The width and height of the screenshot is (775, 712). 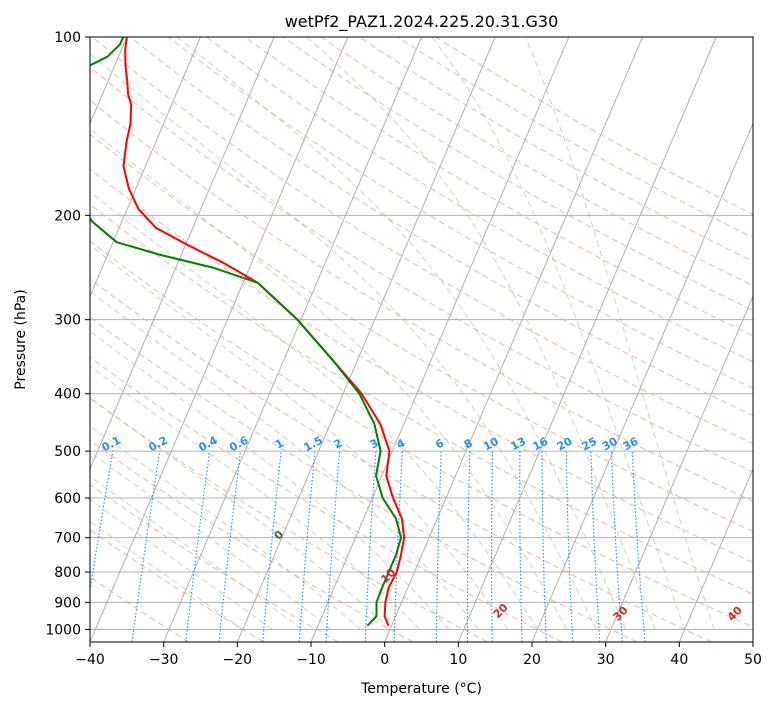 I want to click on y-tick-label: 1000, so click(x=63, y=630).